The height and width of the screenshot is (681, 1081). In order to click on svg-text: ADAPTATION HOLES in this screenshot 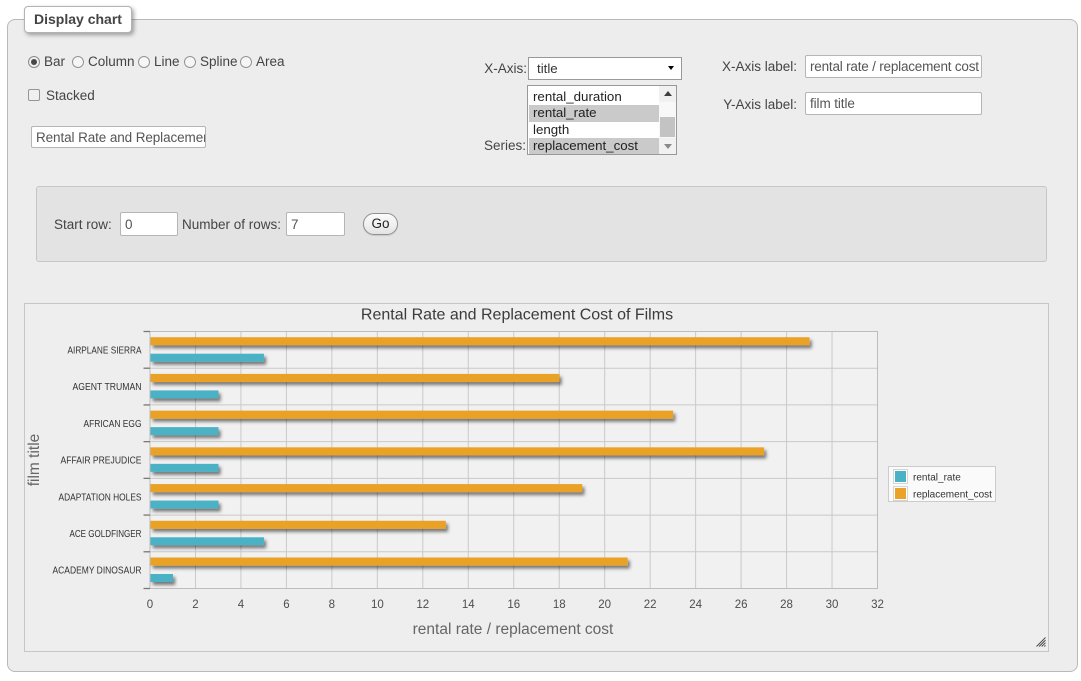, I will do `click(100, 497)`.